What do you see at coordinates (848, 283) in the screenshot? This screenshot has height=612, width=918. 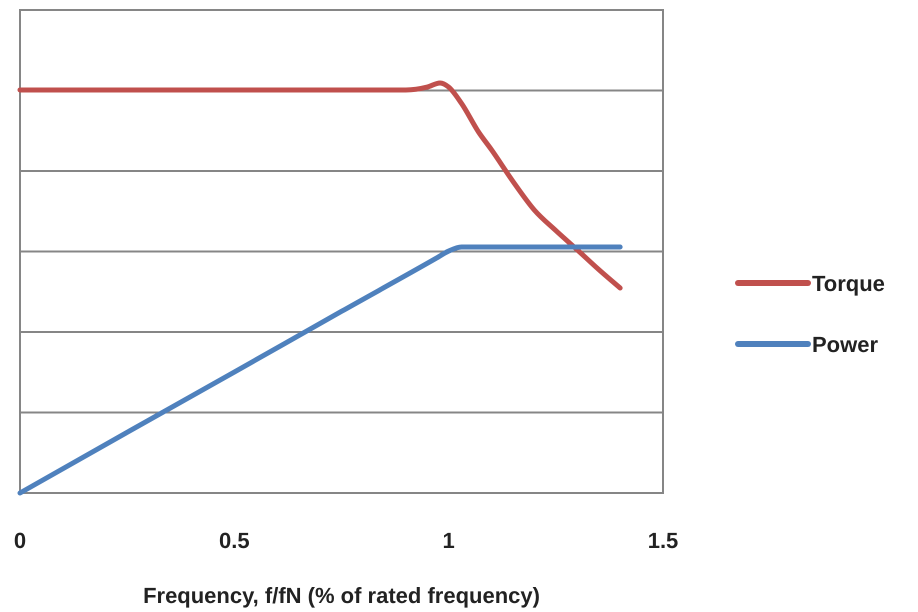 I see `legend-label: Torque` at bounding box center [848, 283].